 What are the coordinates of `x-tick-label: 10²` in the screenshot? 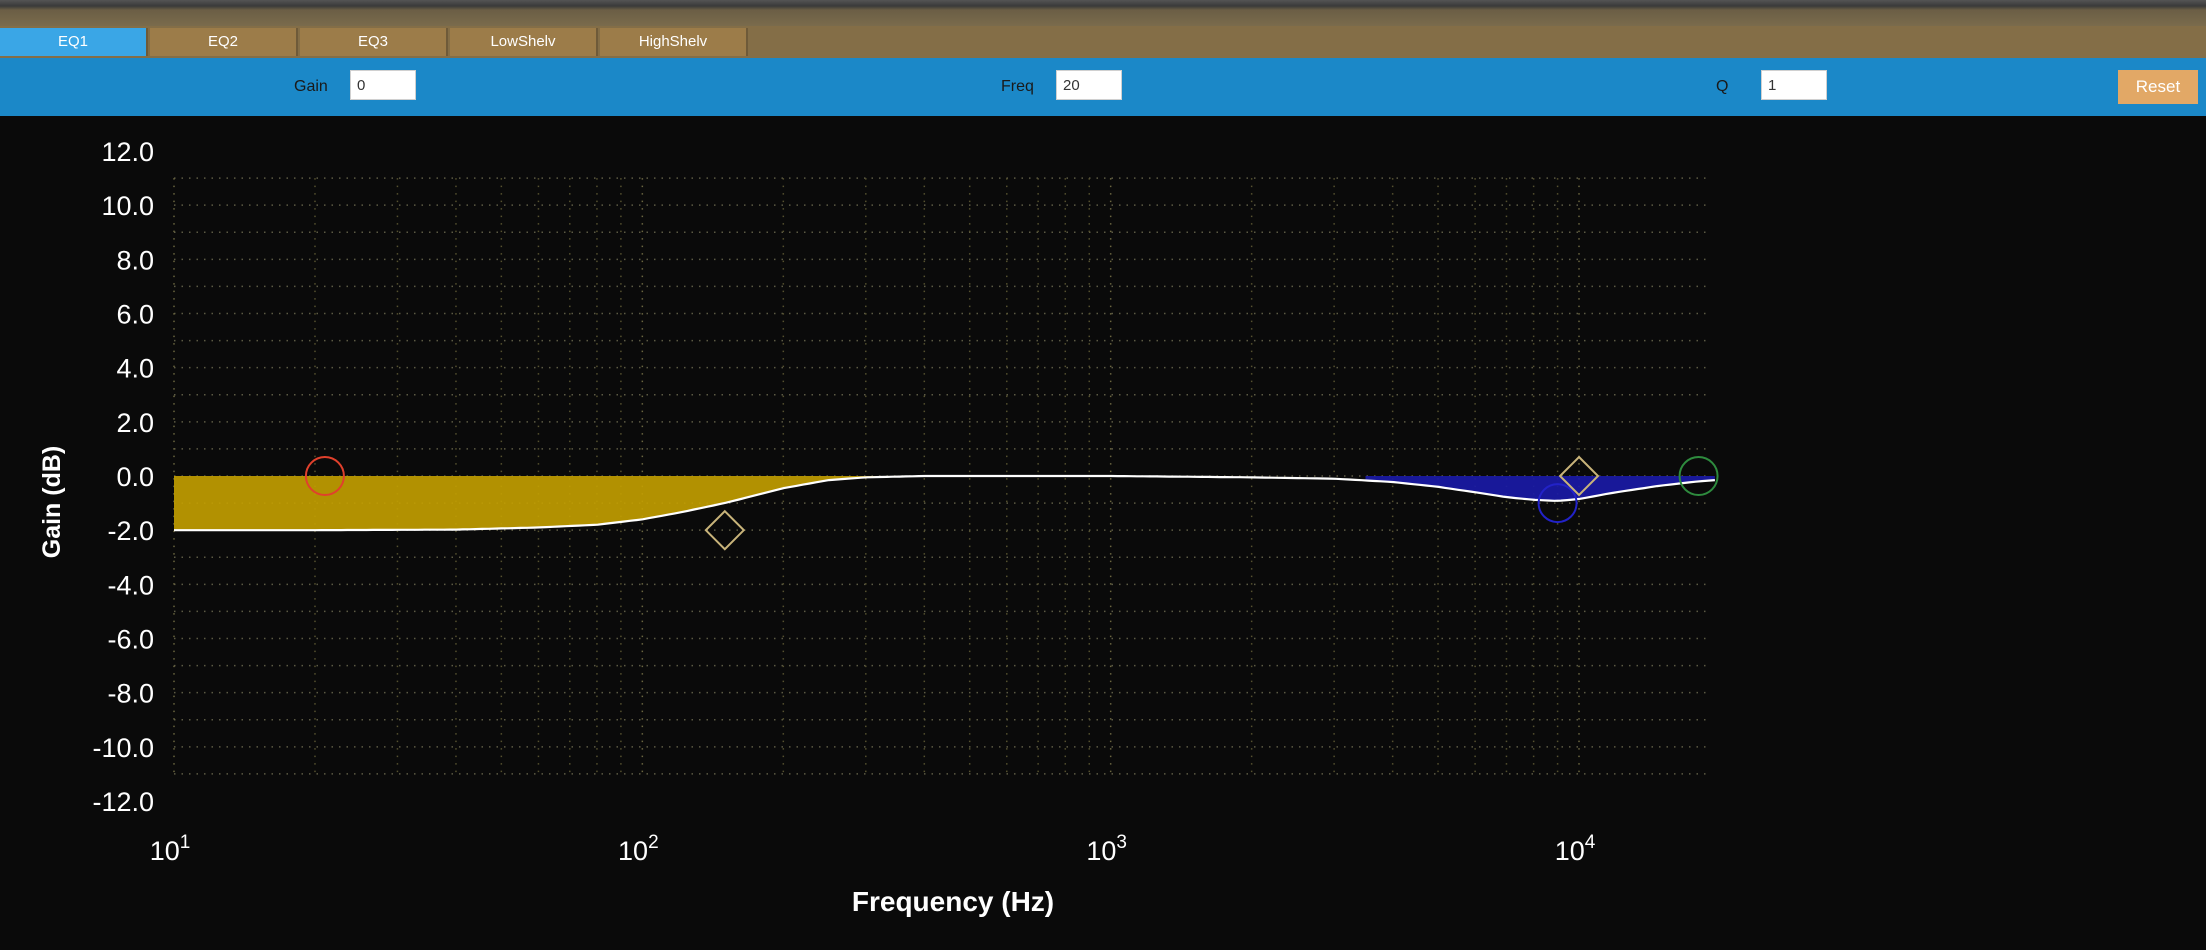 It's located at (638, 849).